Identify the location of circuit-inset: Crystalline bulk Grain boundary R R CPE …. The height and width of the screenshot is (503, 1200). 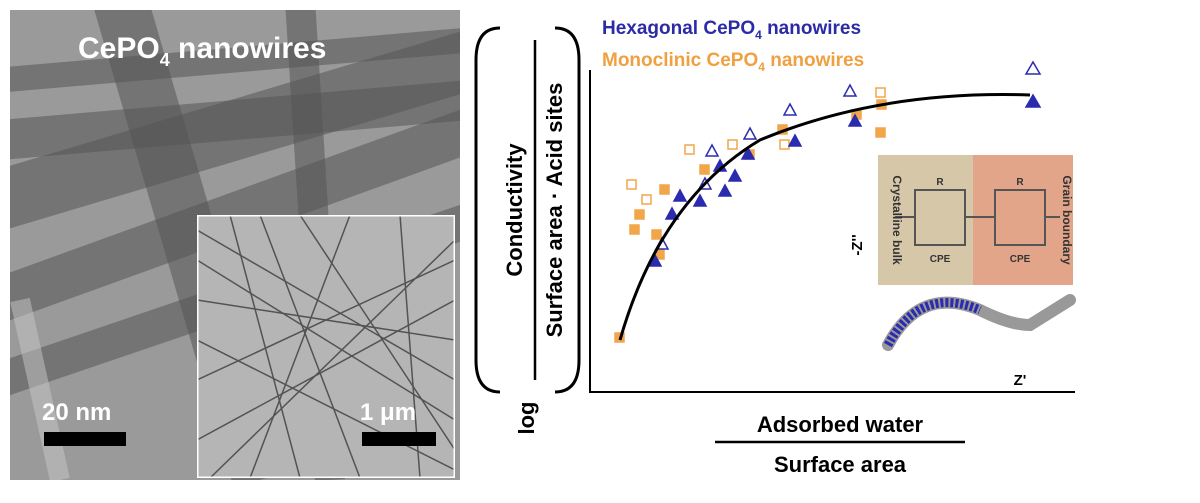
(962, 272).